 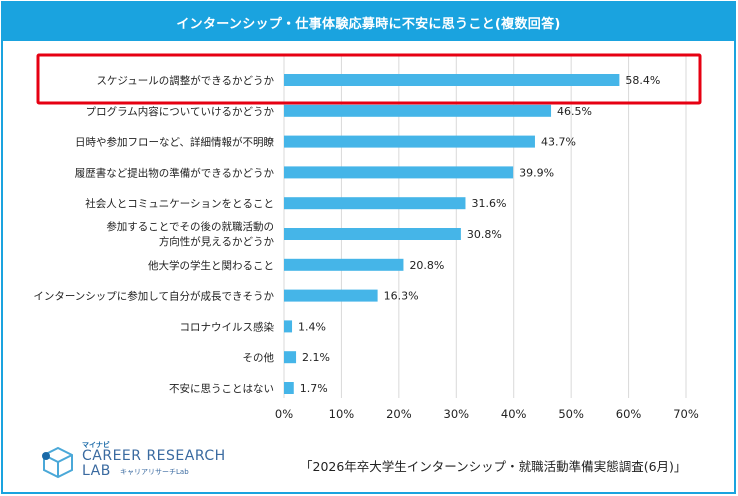 What do you see at coordinates (399, 414) in the screenshot?
I see `x-tick-label: 20%` at bounding box center [399, 414].